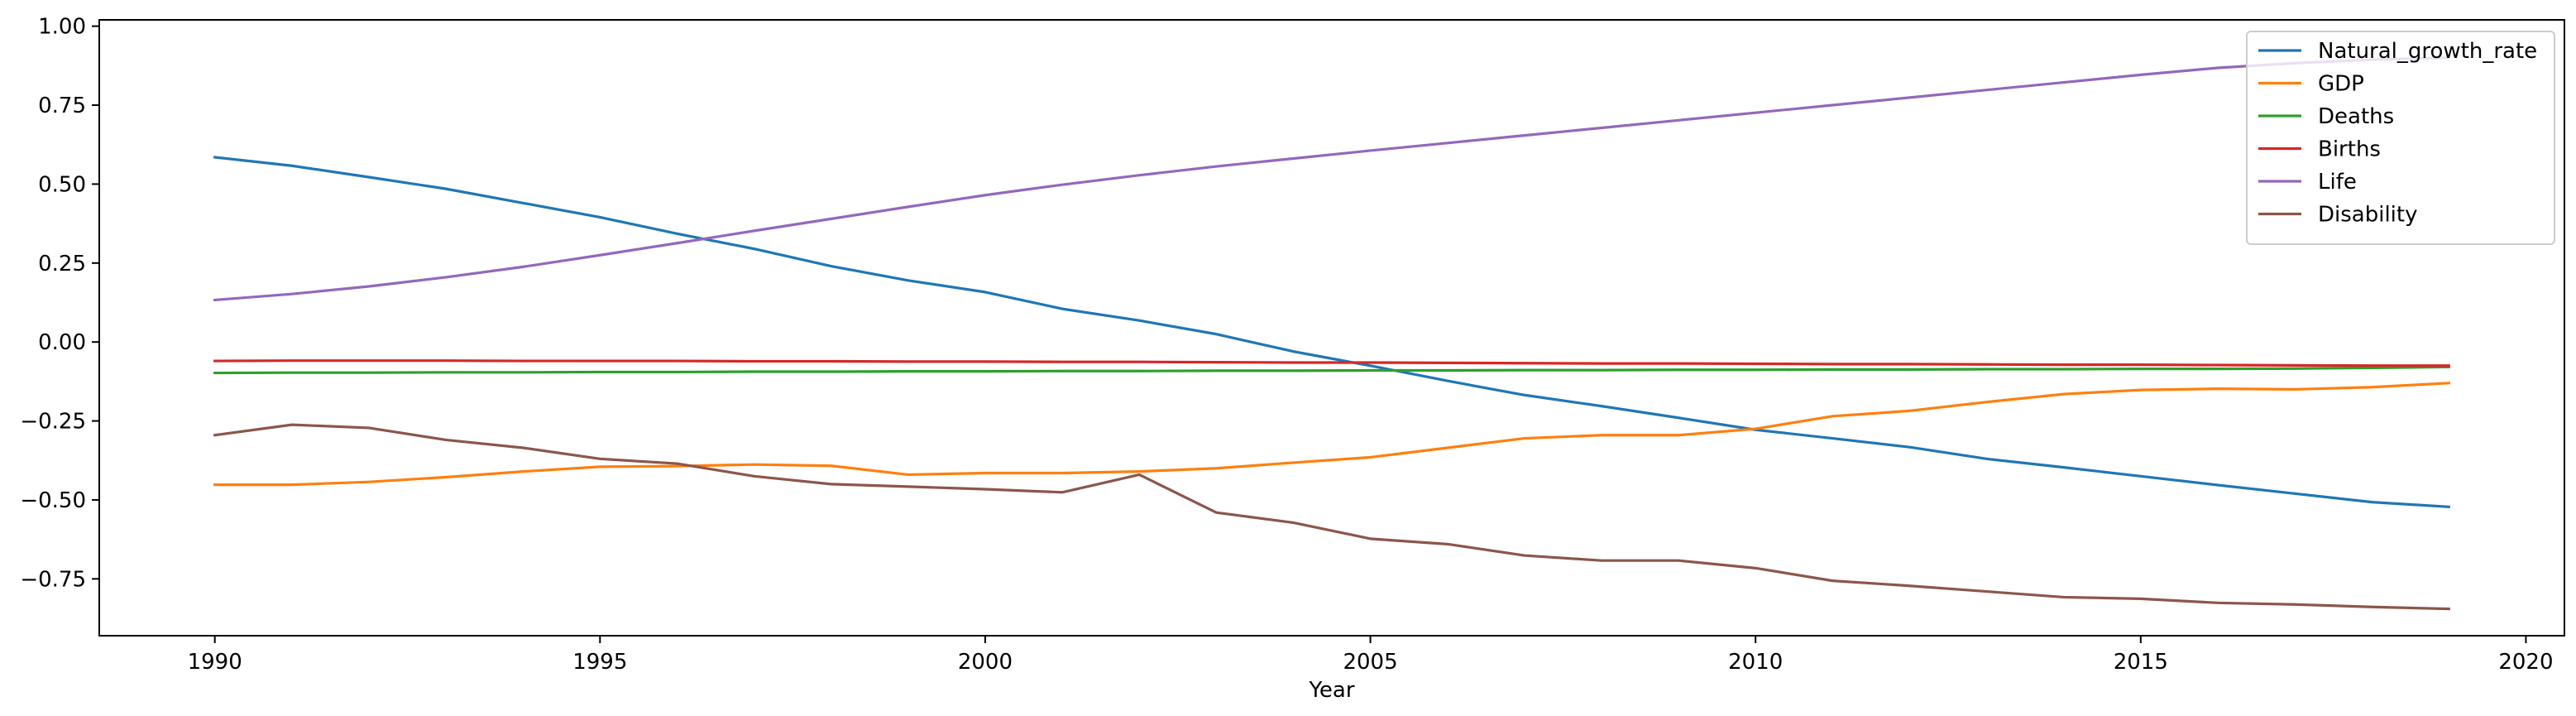  What do you see at coordinates (215, 663) in the screenshot?
I see `x-tick-label: 1990` at bounding box center [215, 663].